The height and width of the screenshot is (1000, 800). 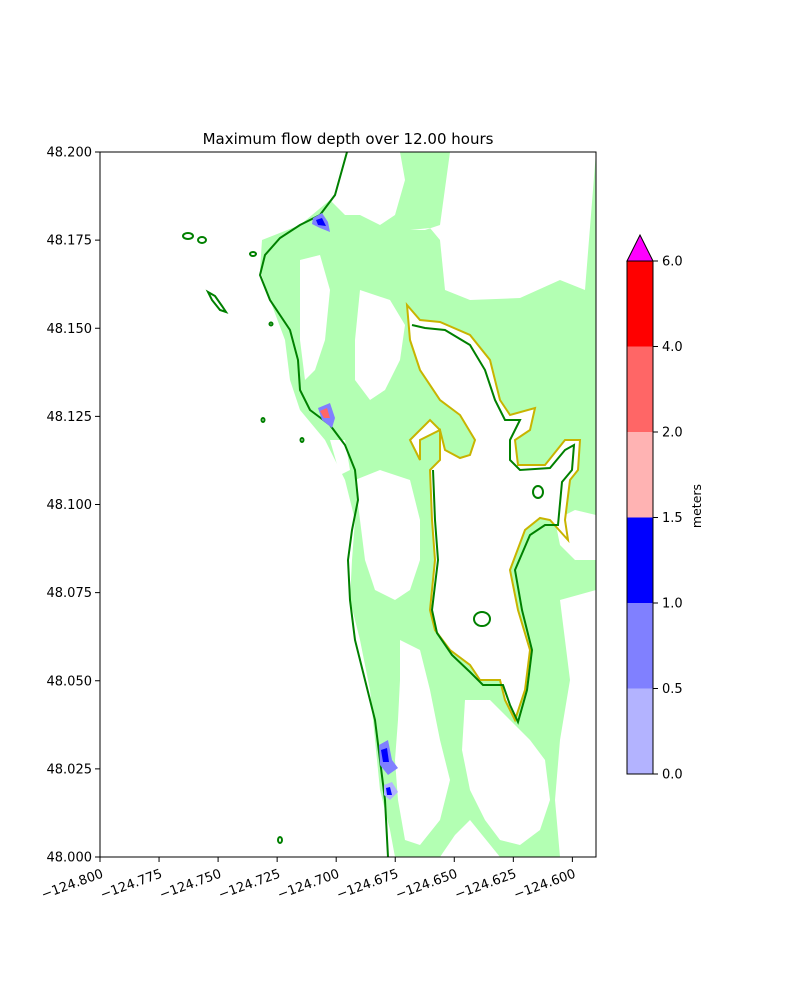 I want to click on y-tick-label: 48.025, so click(x=70, y=769).